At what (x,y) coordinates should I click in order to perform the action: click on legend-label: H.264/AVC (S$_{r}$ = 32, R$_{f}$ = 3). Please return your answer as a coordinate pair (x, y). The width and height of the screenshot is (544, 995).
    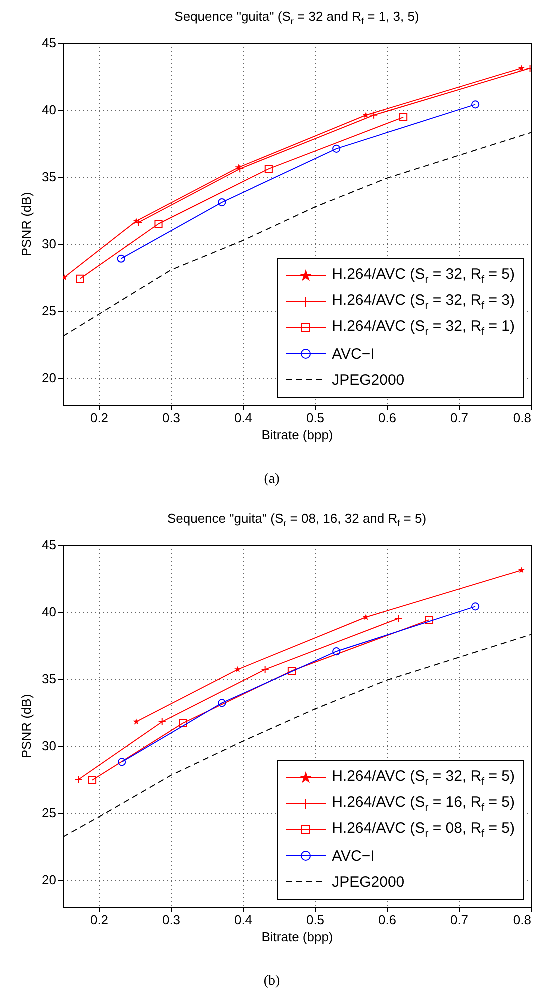
    Looking at the image, I should click on (423, 302).